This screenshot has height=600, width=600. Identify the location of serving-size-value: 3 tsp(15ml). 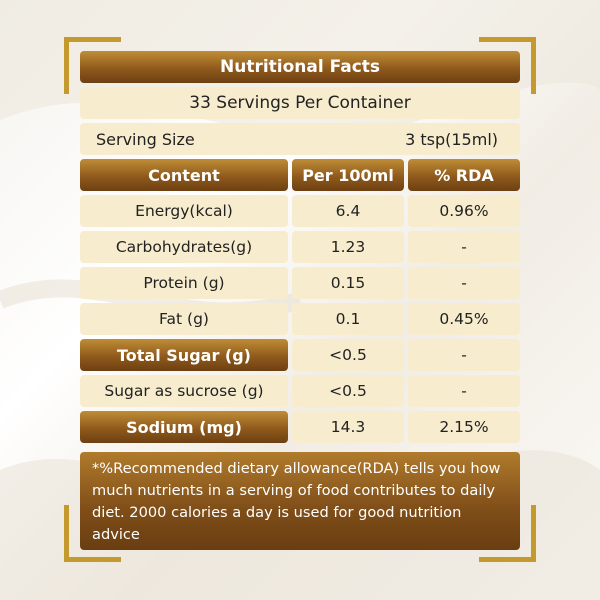
(451, 139).